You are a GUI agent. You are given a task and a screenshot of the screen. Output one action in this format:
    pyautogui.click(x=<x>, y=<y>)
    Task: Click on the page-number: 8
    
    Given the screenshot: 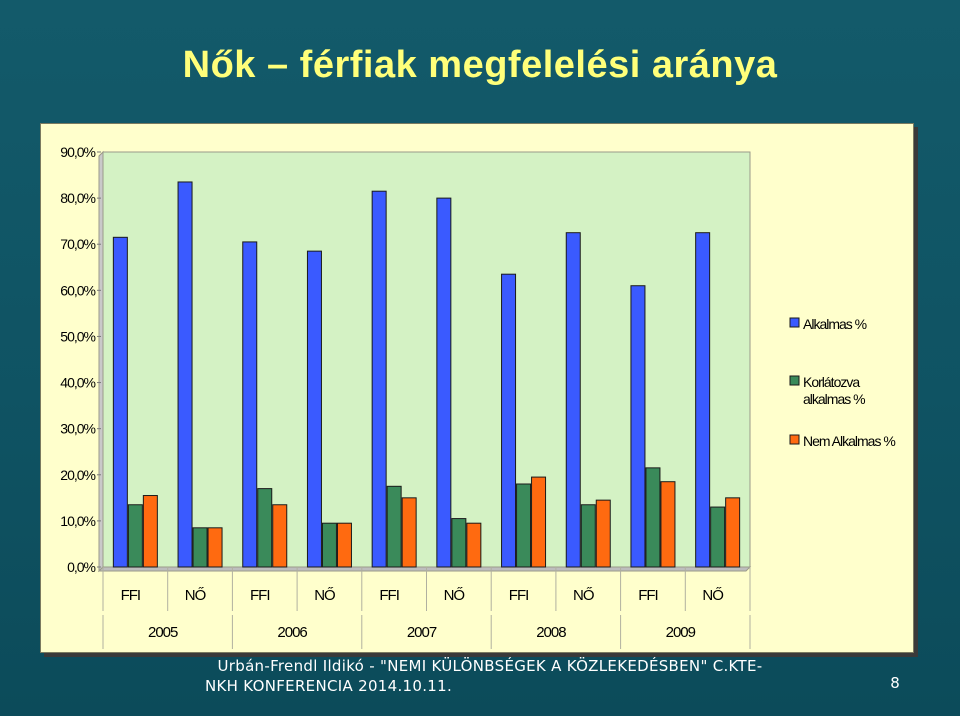 What is the action you would take?
    pyautogui.click(x=895, y=683)
    